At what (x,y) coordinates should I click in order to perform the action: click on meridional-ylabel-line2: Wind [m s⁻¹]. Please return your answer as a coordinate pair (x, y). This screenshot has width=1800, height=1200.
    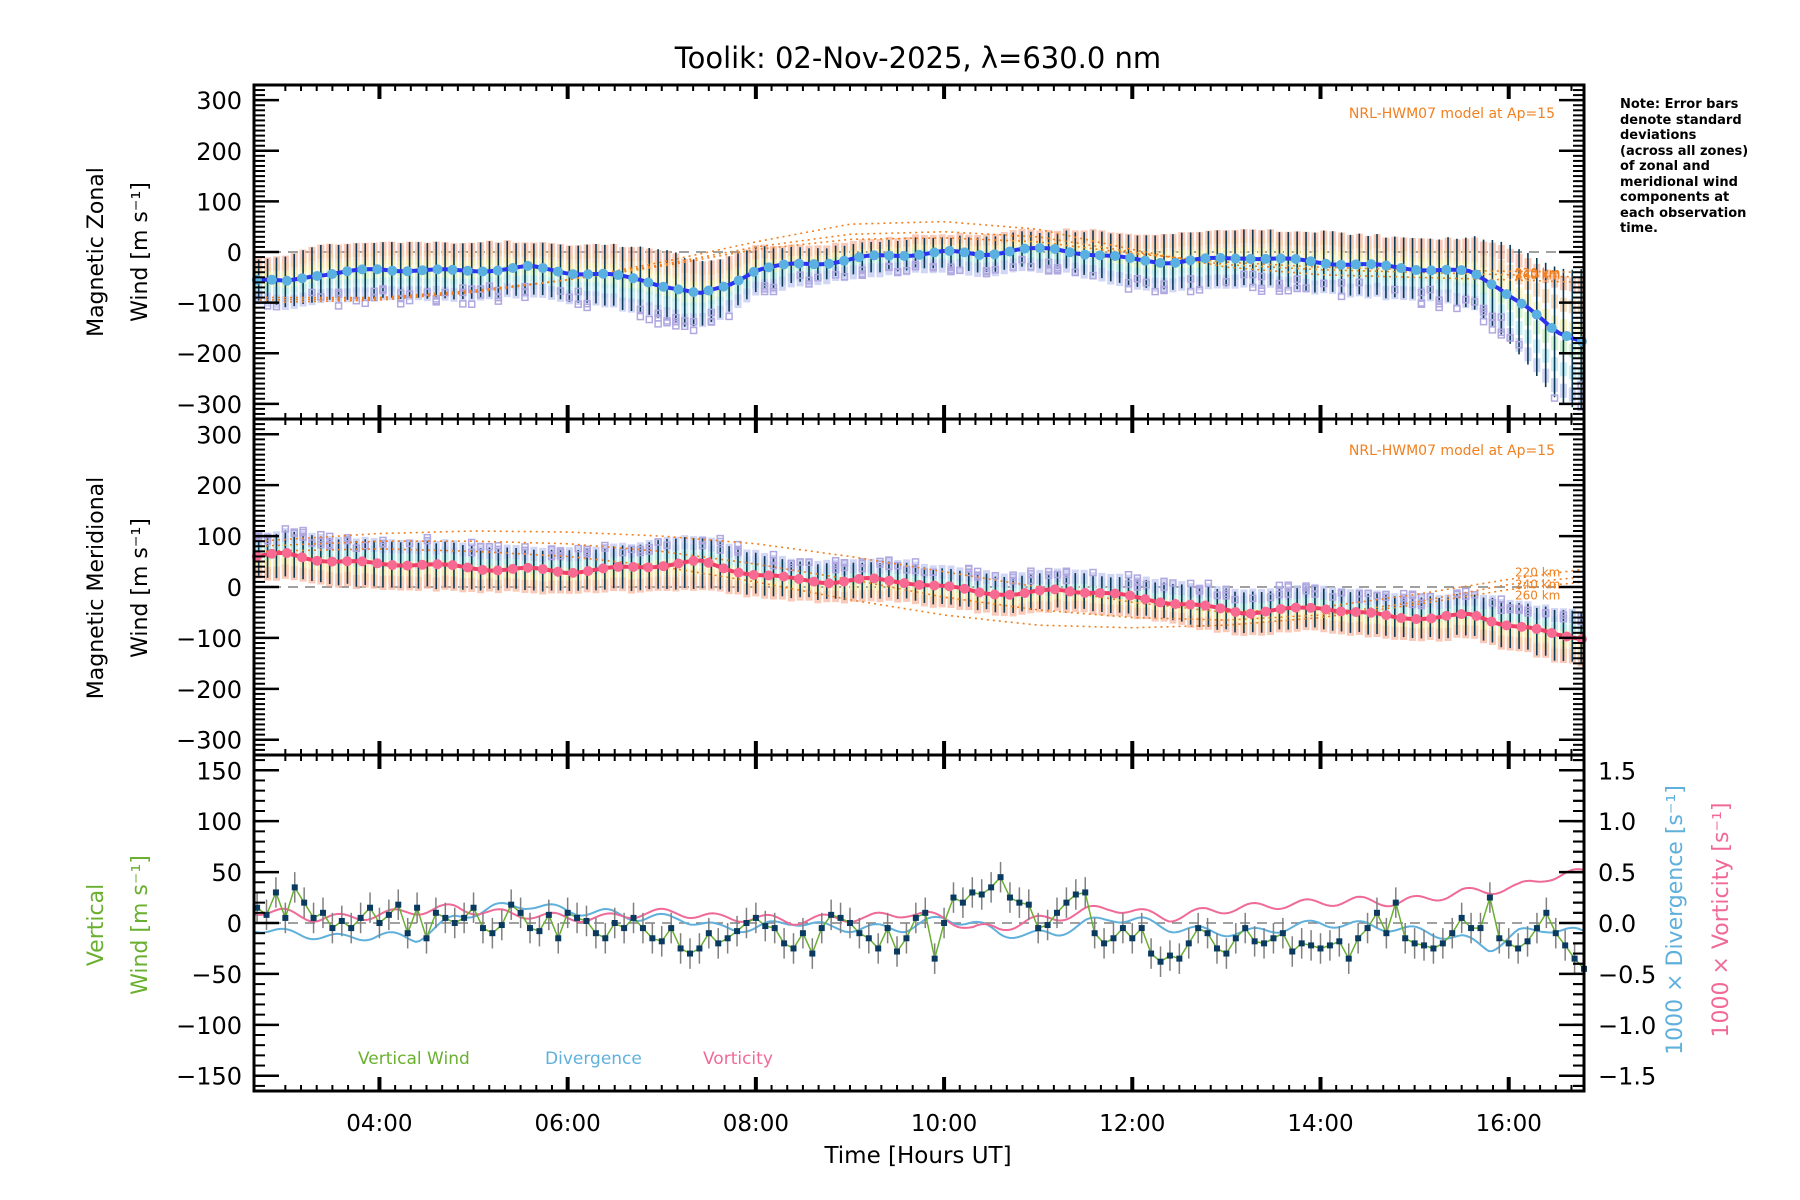
    Looking at the image, I should click on (140, 588).